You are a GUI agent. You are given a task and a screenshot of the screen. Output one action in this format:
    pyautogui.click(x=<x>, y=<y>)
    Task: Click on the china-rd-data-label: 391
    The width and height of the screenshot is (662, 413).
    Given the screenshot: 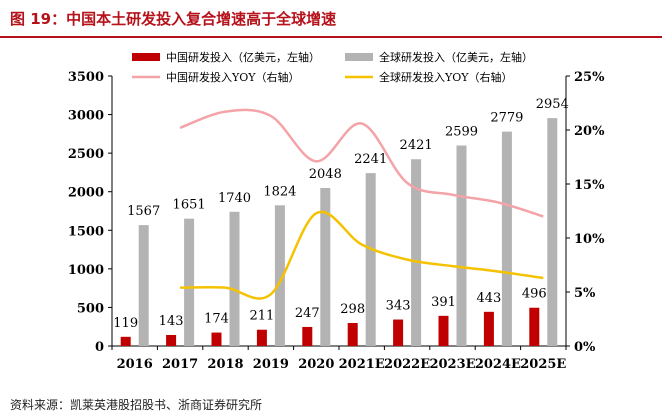 What is the action you would take?
    pyautogui.click(x=443, y=302)
    